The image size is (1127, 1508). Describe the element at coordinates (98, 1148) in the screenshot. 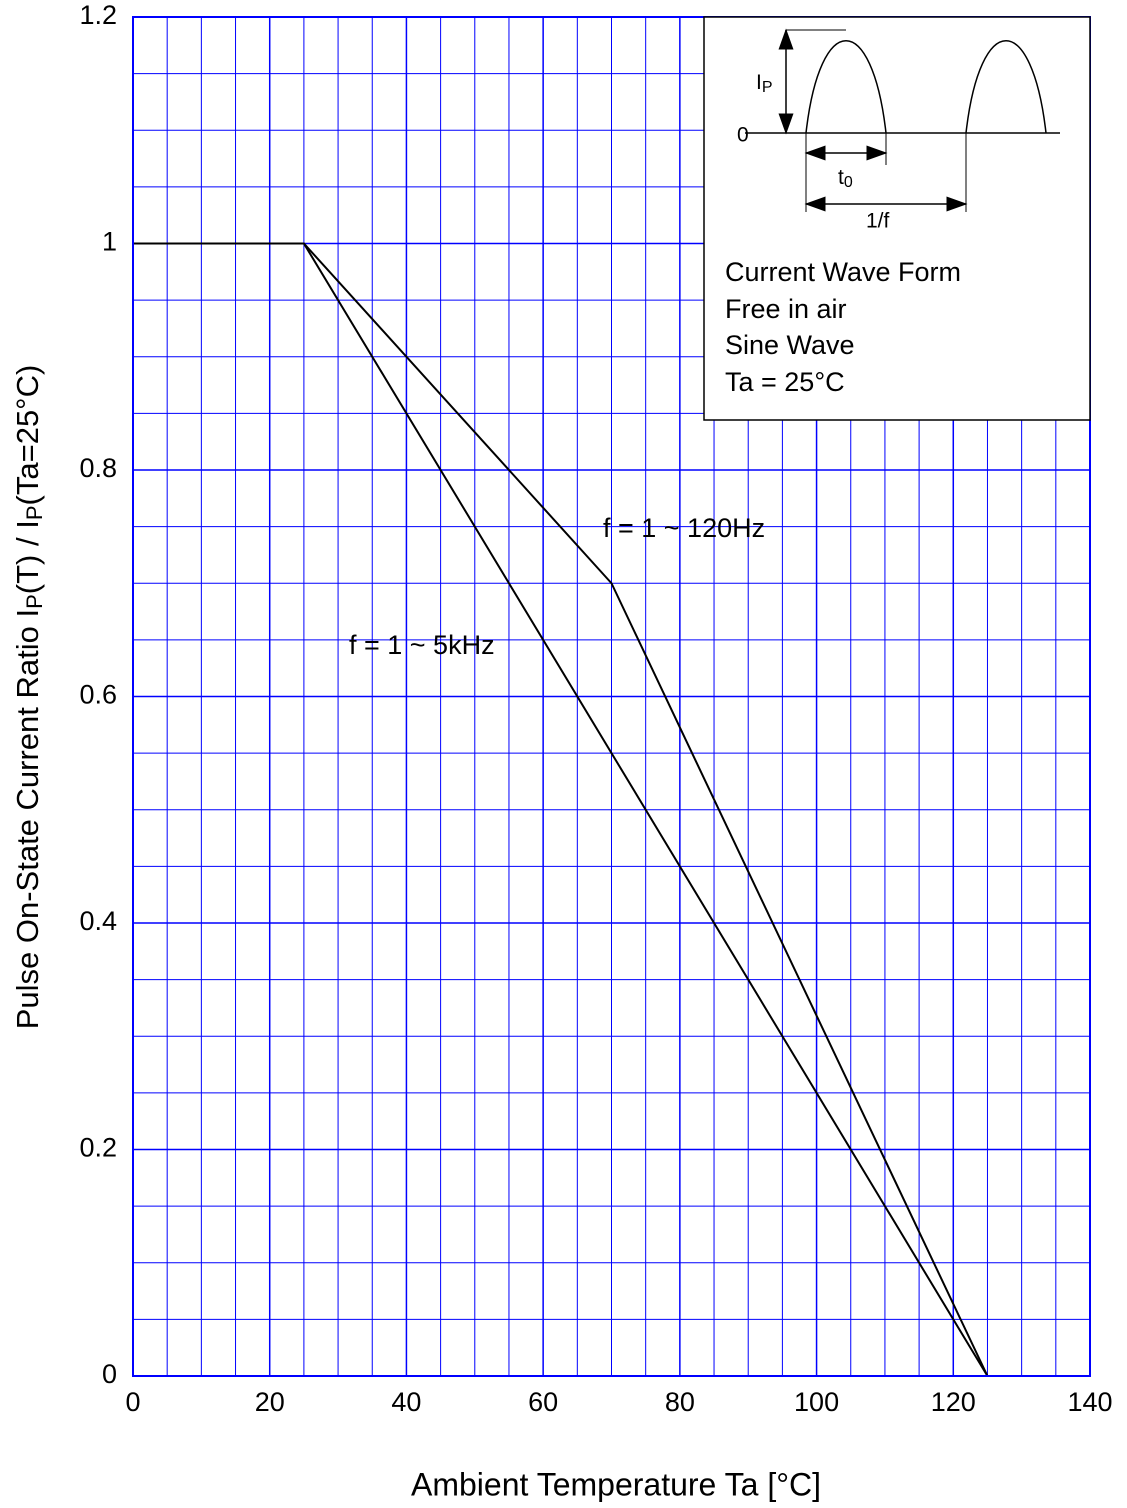

I see `y-tick-label: 0.2` at that location.